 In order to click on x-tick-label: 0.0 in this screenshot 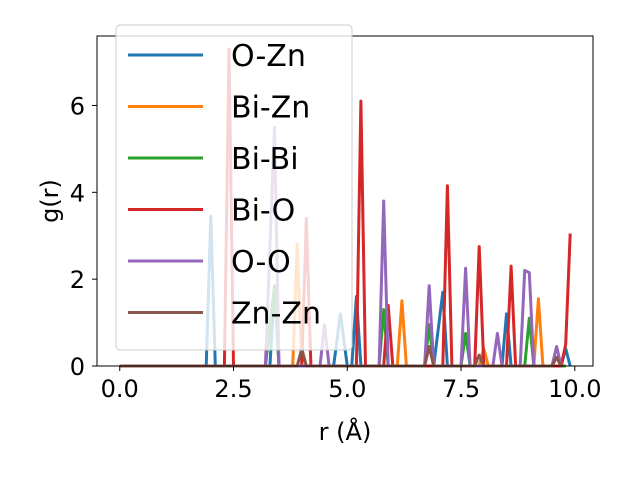, I will do `click(120, 389)`.